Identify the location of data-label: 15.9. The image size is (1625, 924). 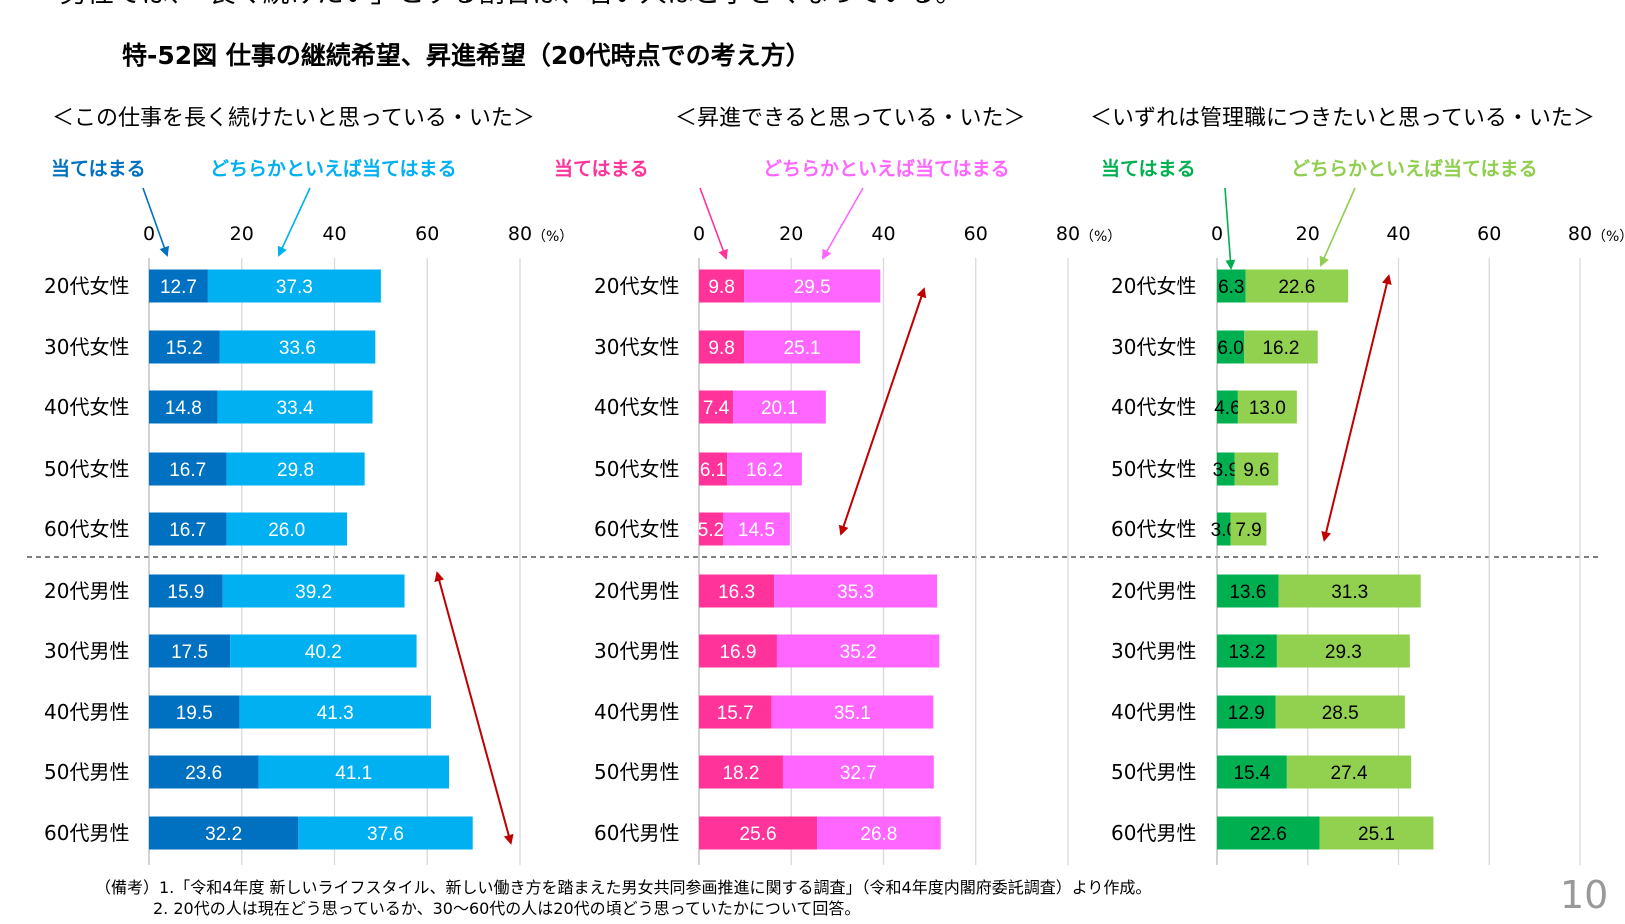
(185, 592).